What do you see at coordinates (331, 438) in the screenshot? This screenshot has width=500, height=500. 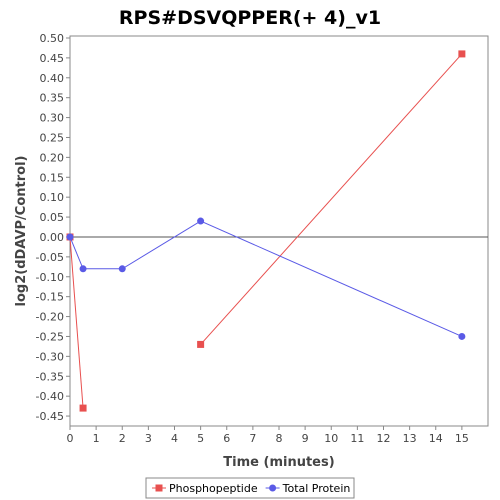 I see `x-tick-label: 10` at bounding box center [331, 438].